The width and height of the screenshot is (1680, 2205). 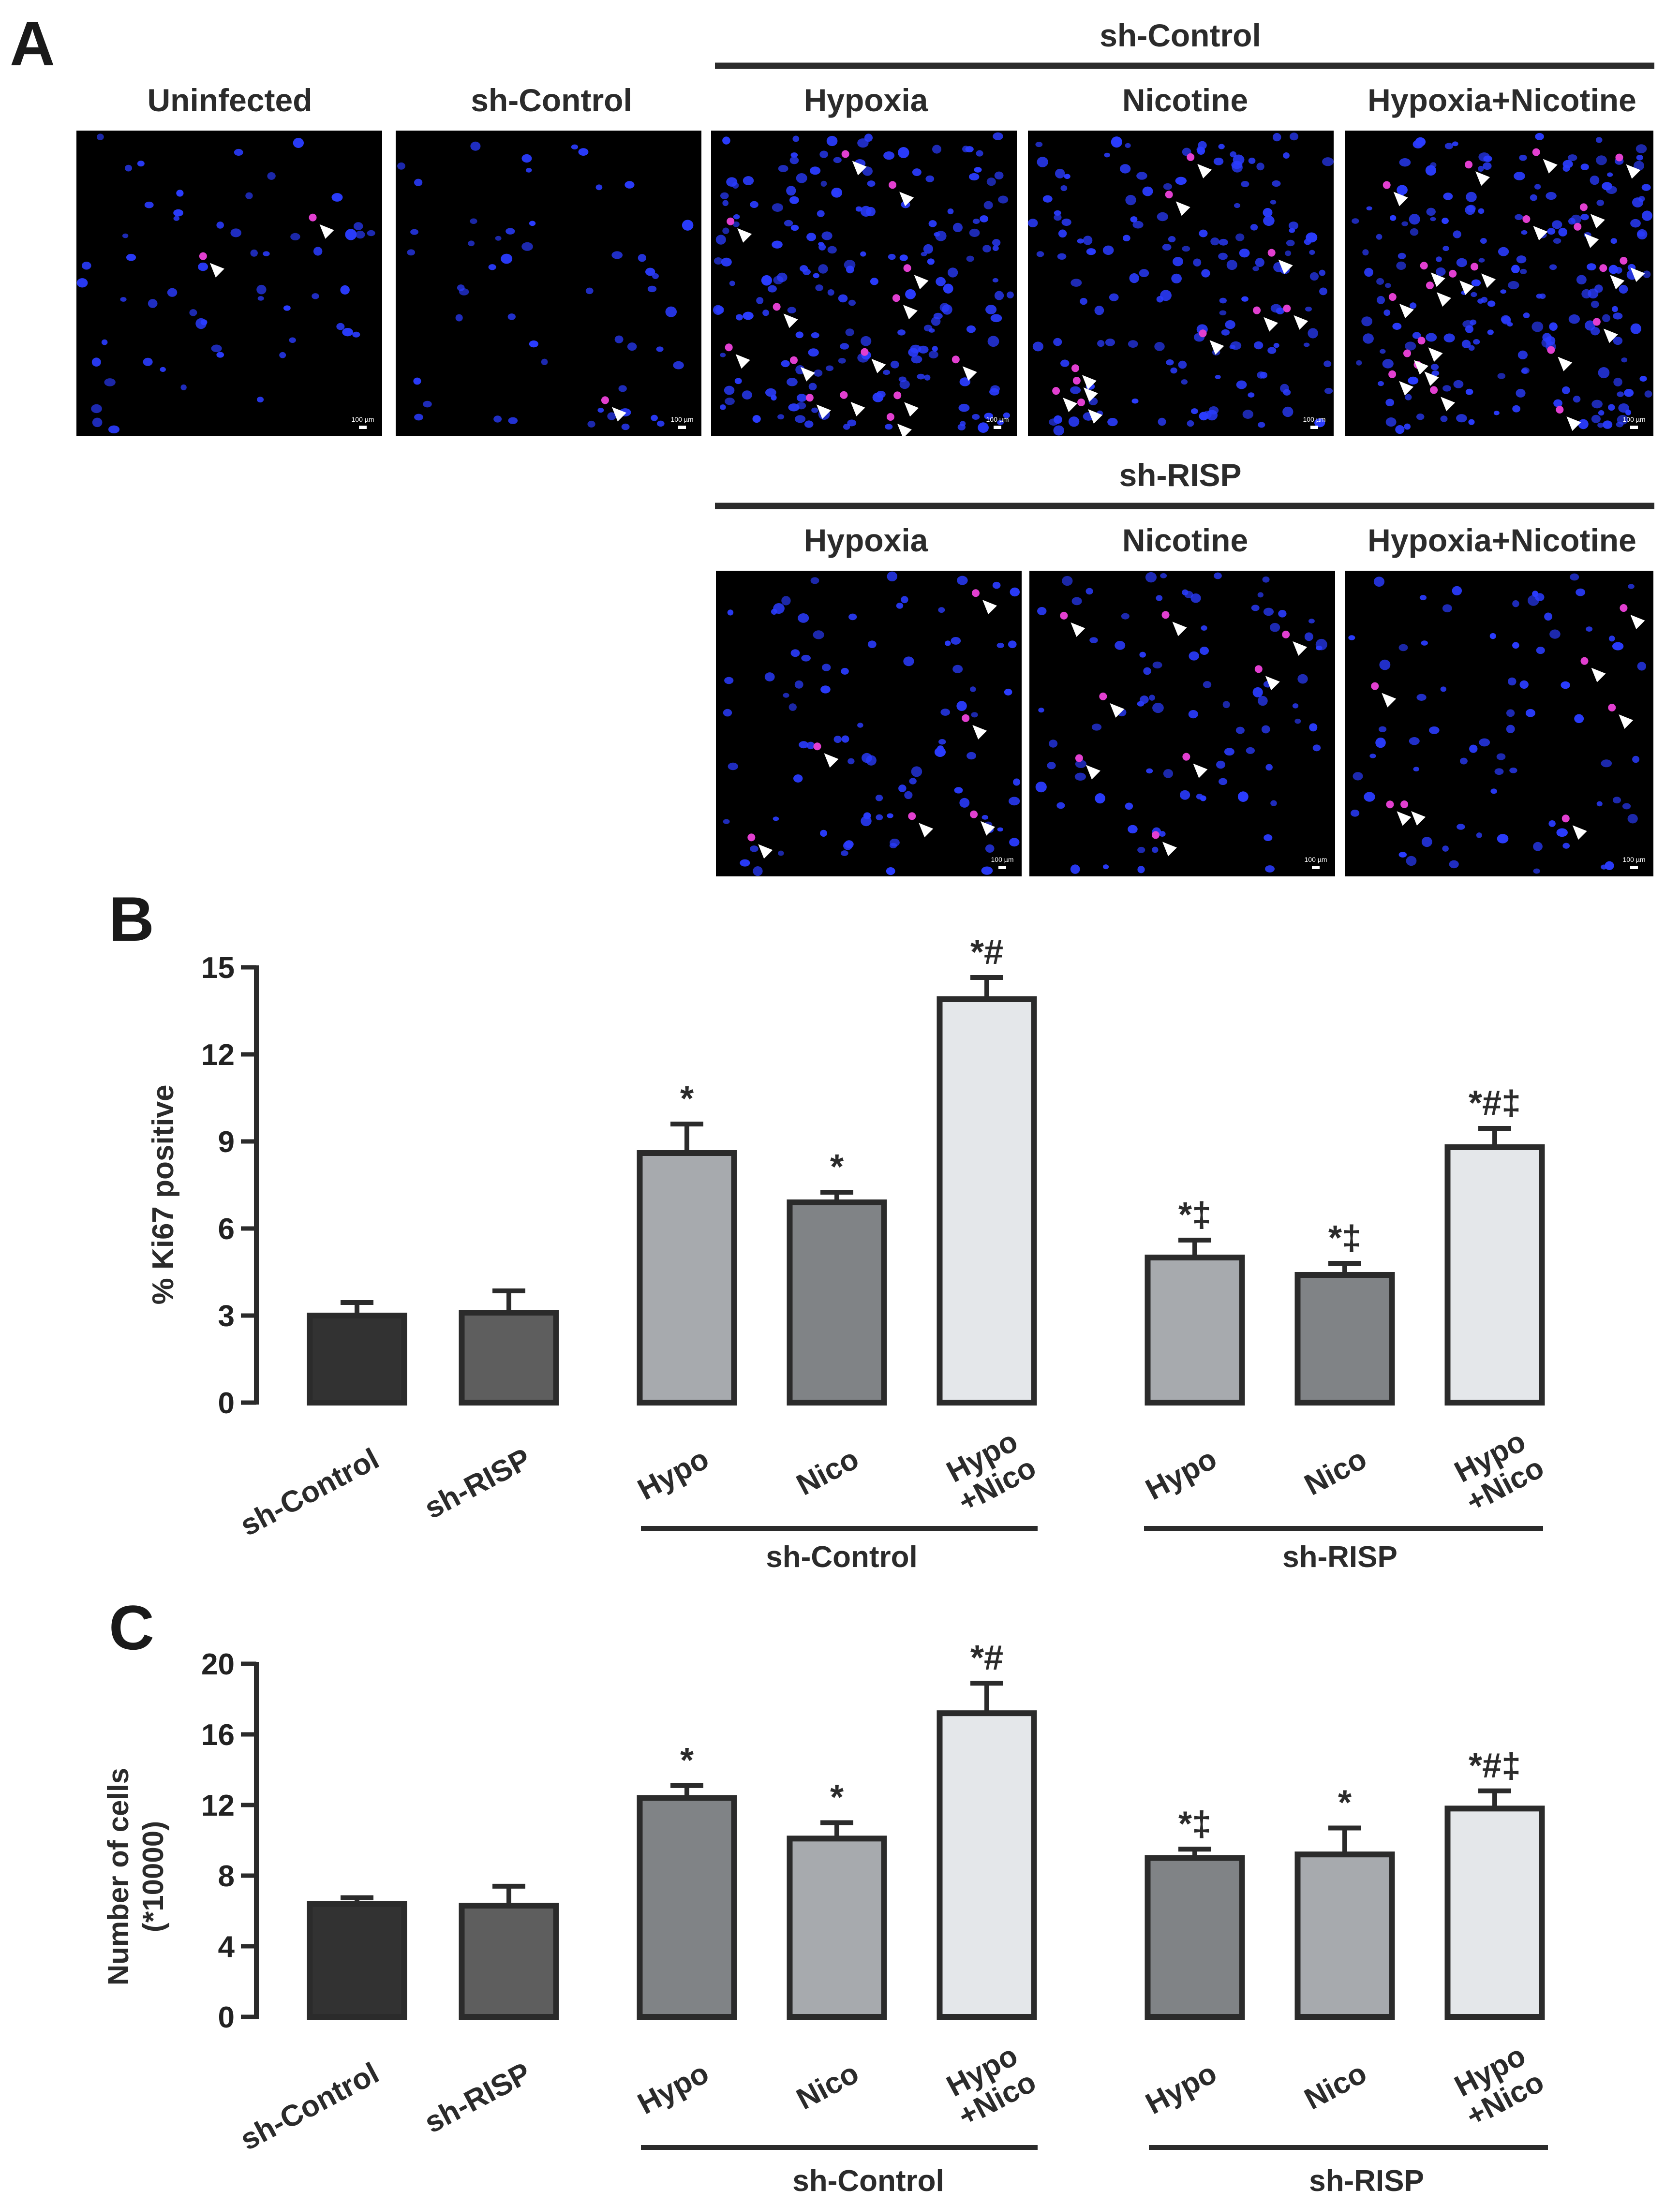 I want to click on panel-c-y-label-line2: (*10000), so click(x=153, y=1876).